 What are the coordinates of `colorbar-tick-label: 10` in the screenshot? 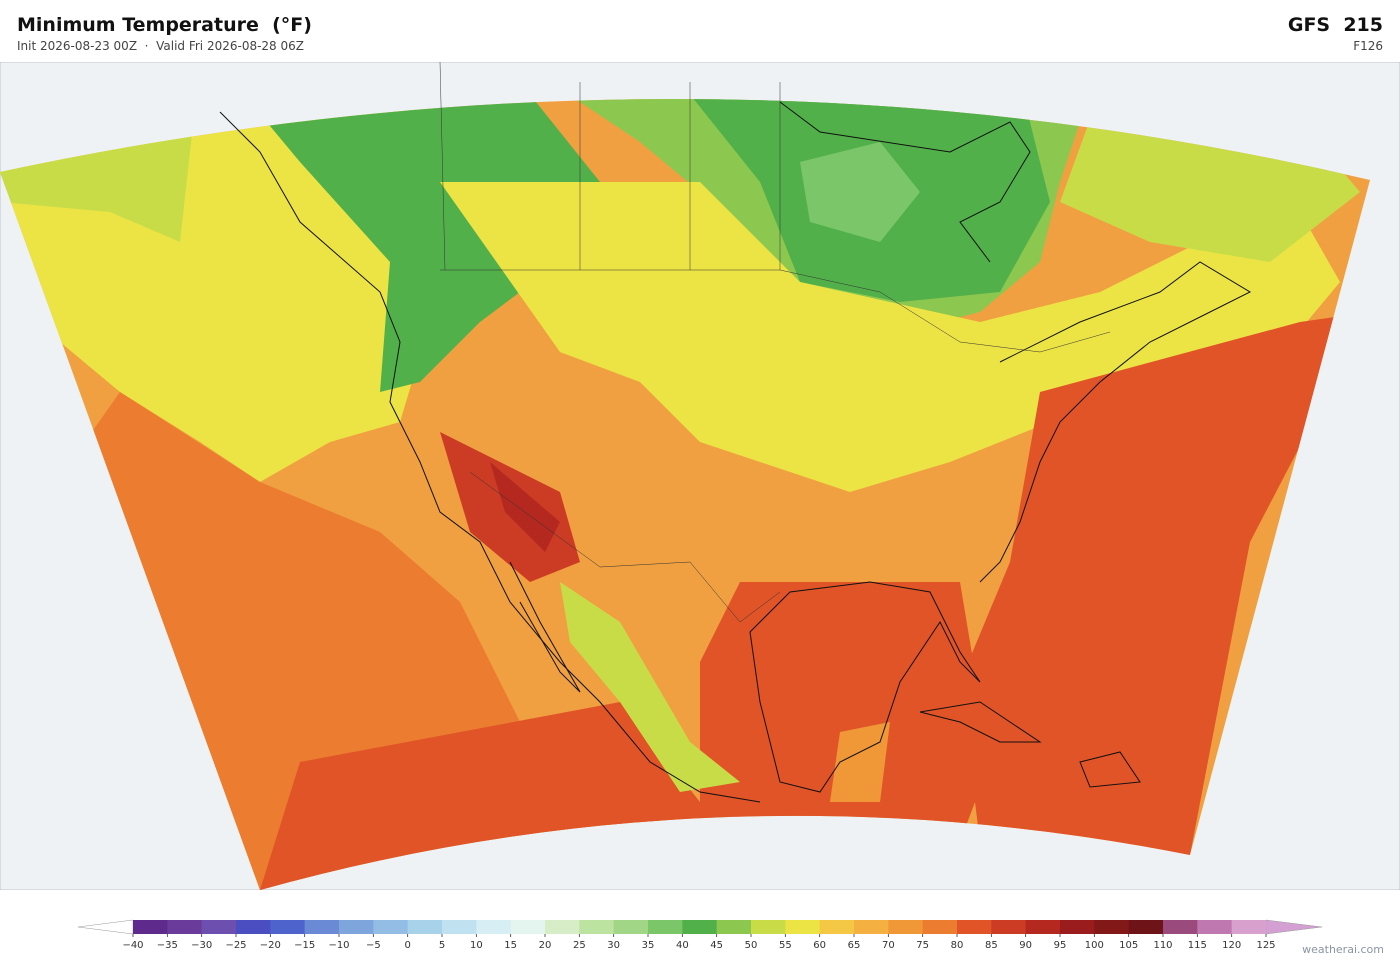 It's located at (476, 945).